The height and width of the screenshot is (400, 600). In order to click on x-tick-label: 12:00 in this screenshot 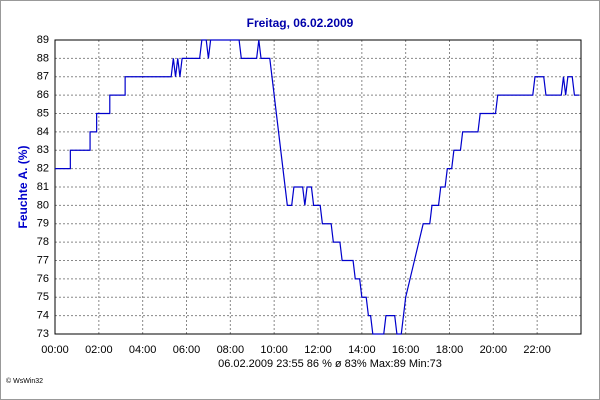, I will do `click(318, 350)`.